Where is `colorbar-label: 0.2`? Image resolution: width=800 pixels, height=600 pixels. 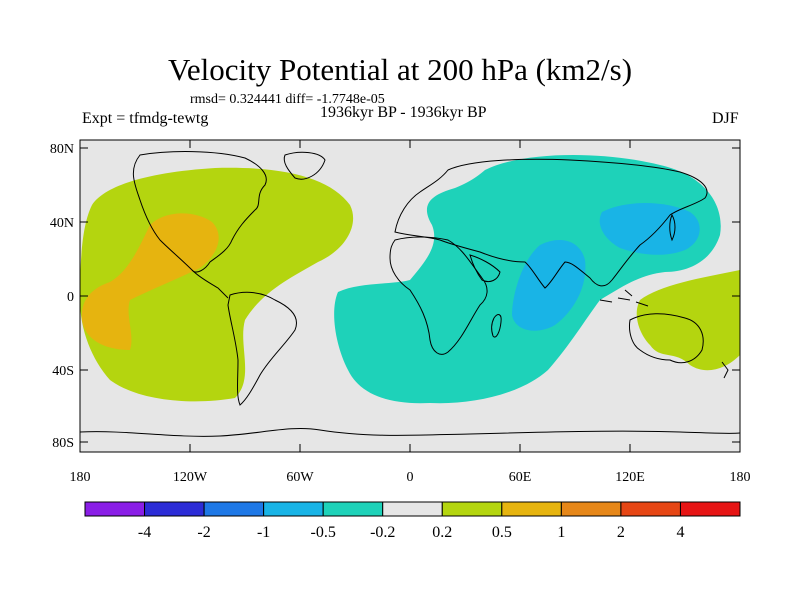
colorbar-label: 0.2 is located at coordinates (442, 532).